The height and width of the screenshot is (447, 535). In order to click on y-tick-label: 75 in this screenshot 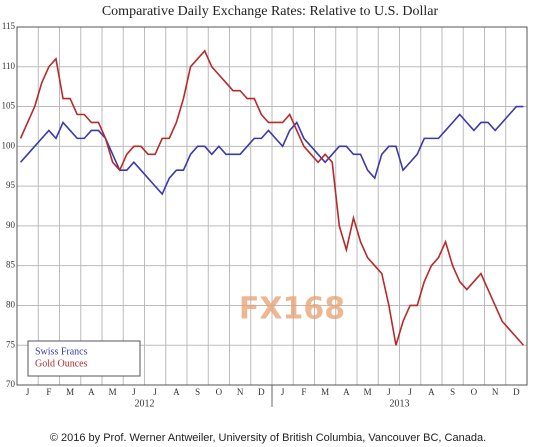, I will do `click(11, 344)`.